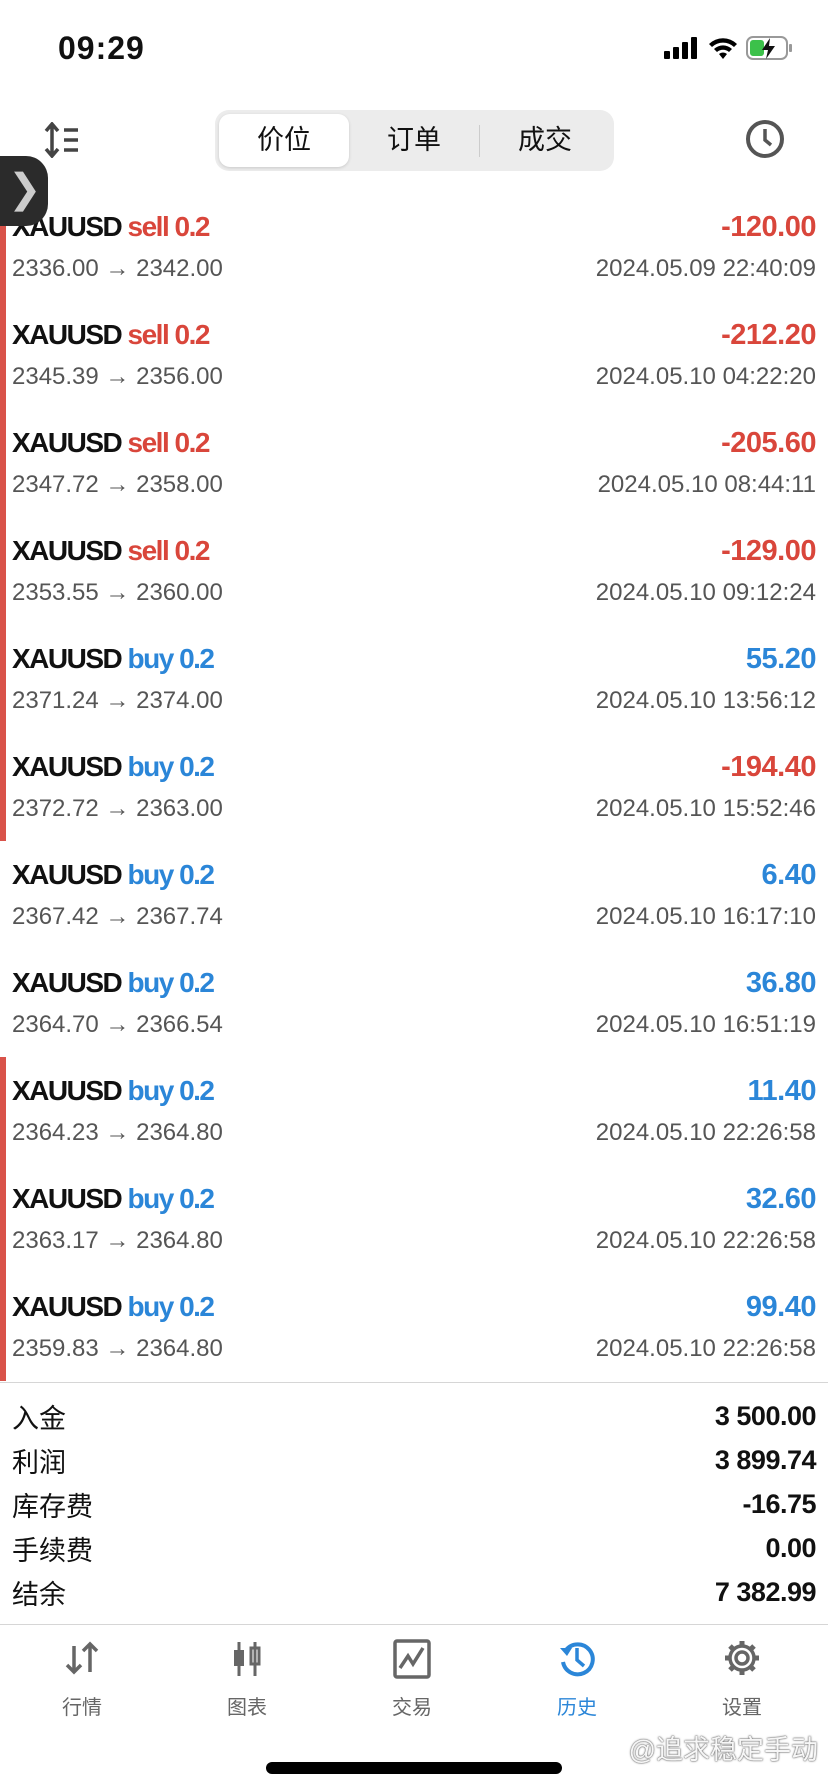  I want to click on sort-icon, so click(64, 140).